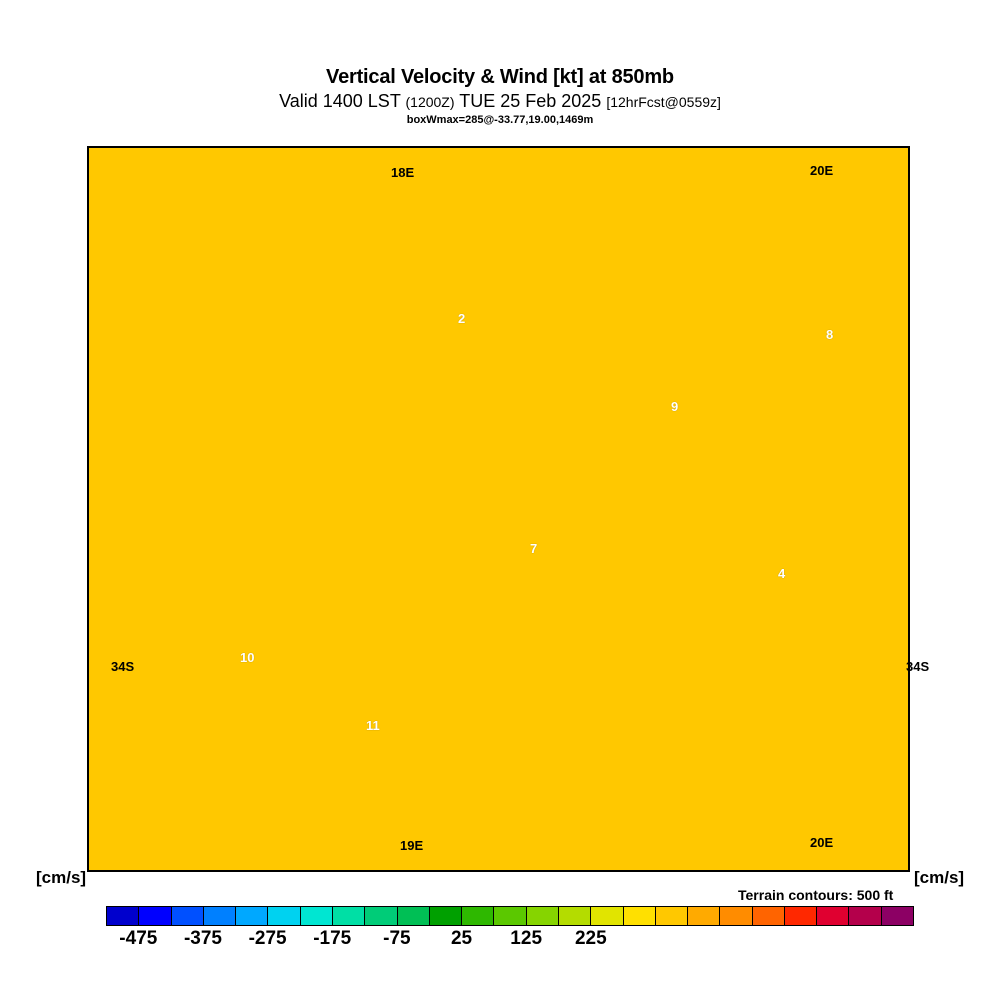 The width and height of the screenshot is (1000, 1000). What do you see at coordinates (462, 318) in the screenshot?
I see `station-label-2: 2` at bounding box center [462, 318].